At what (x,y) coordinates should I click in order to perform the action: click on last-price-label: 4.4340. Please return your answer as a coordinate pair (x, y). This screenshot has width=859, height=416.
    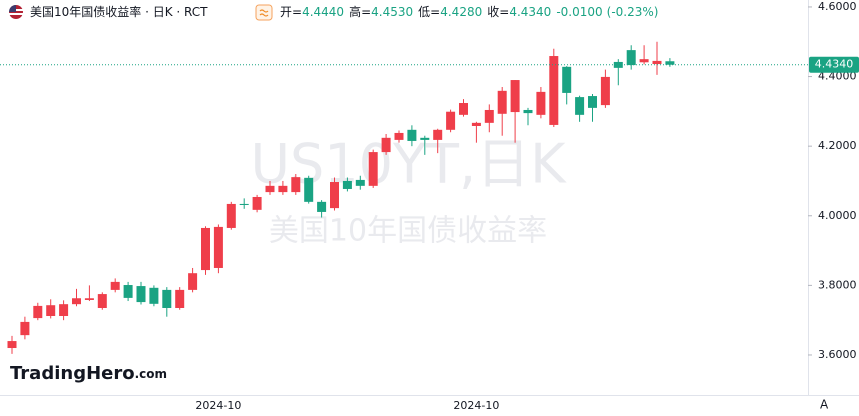
    Looking at the image, I should click on (834, 64).